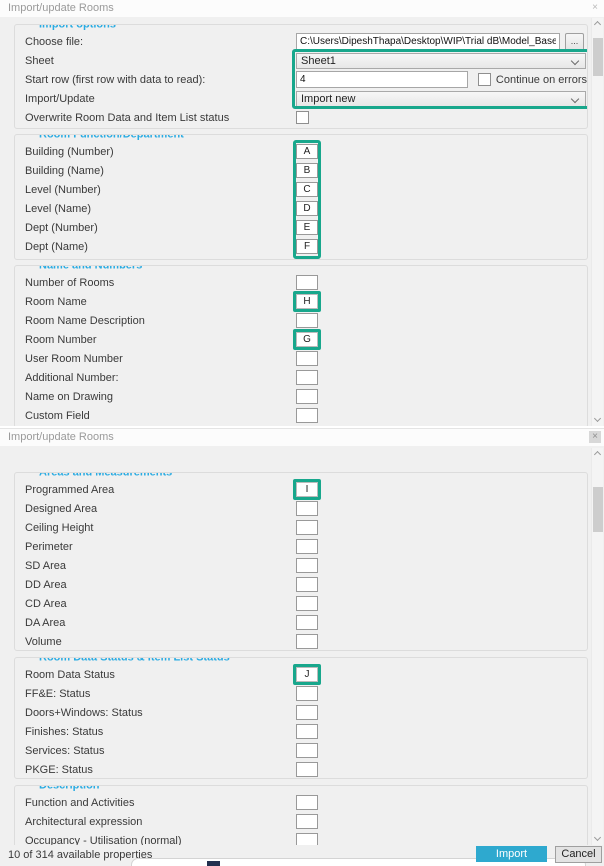 The width and height of the screenshot is (604, 866). What do you see at coordinates (127, 117) in the screenshot?
I see `overwrite-label: Overwrite Room Data and Item List status` at bounding box center [127, 117].